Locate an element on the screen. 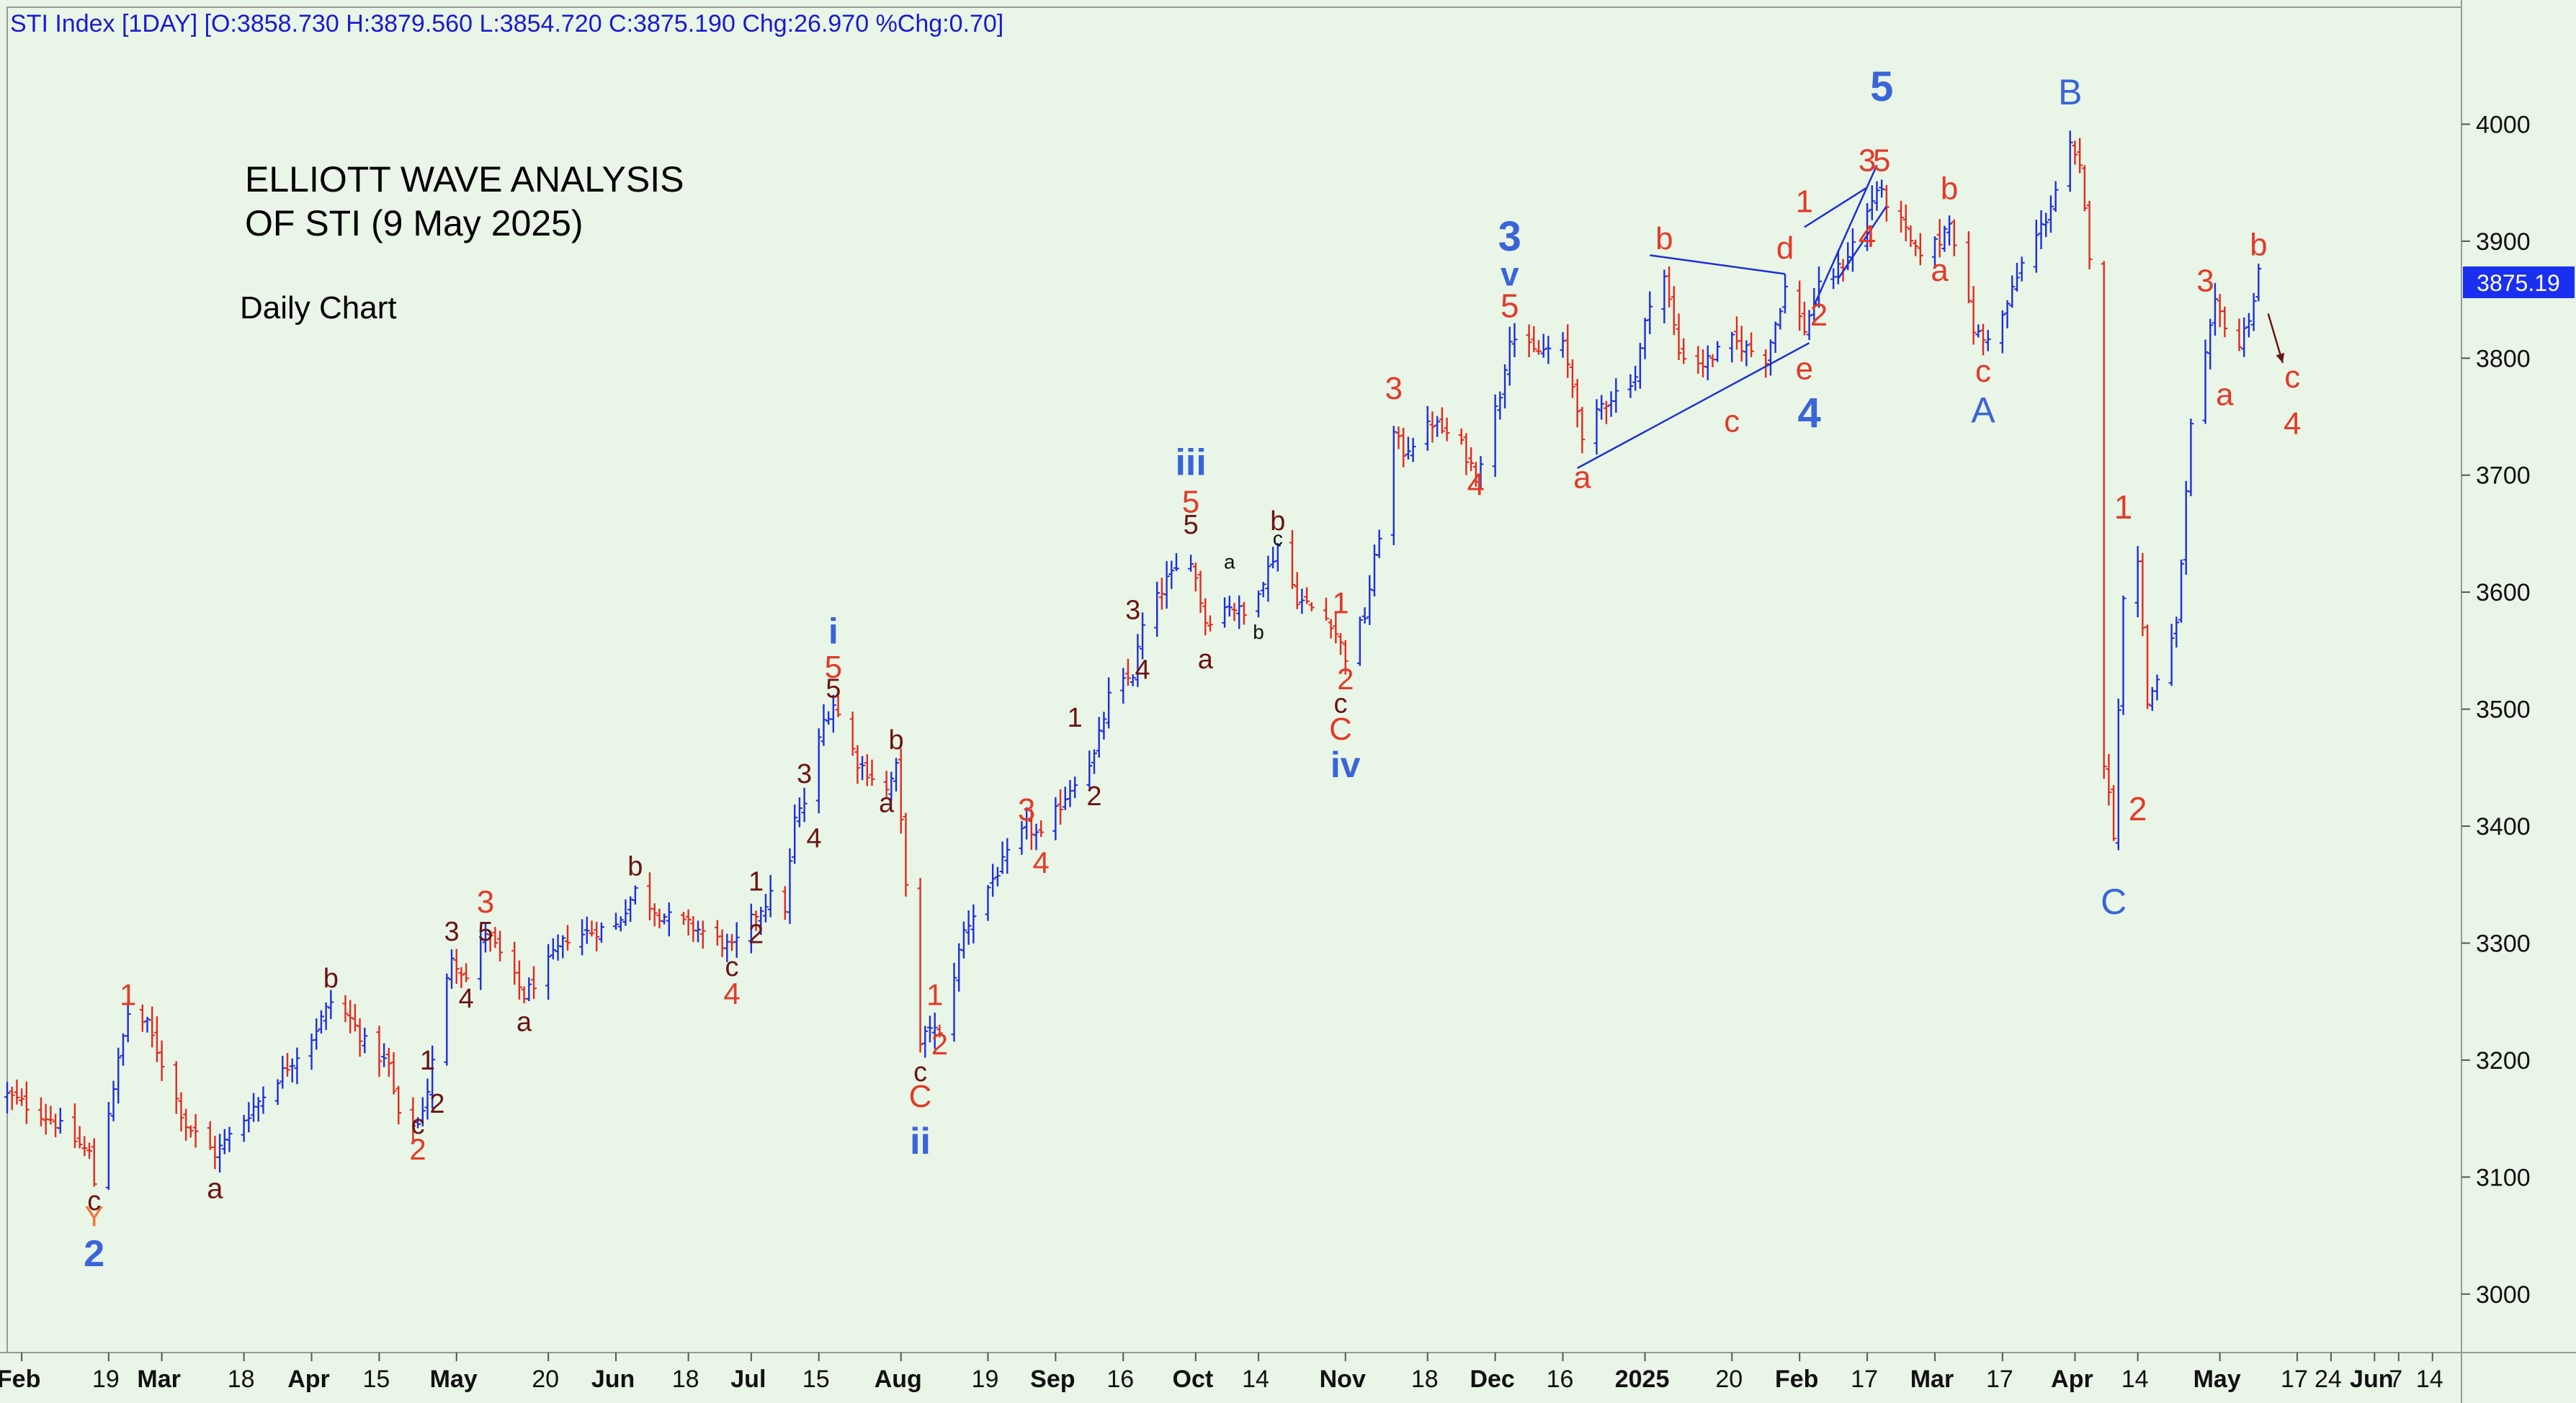 The width and height of the screenshot is (2576, 1403). wave-label: ii is located at coordinates (921, 1141).